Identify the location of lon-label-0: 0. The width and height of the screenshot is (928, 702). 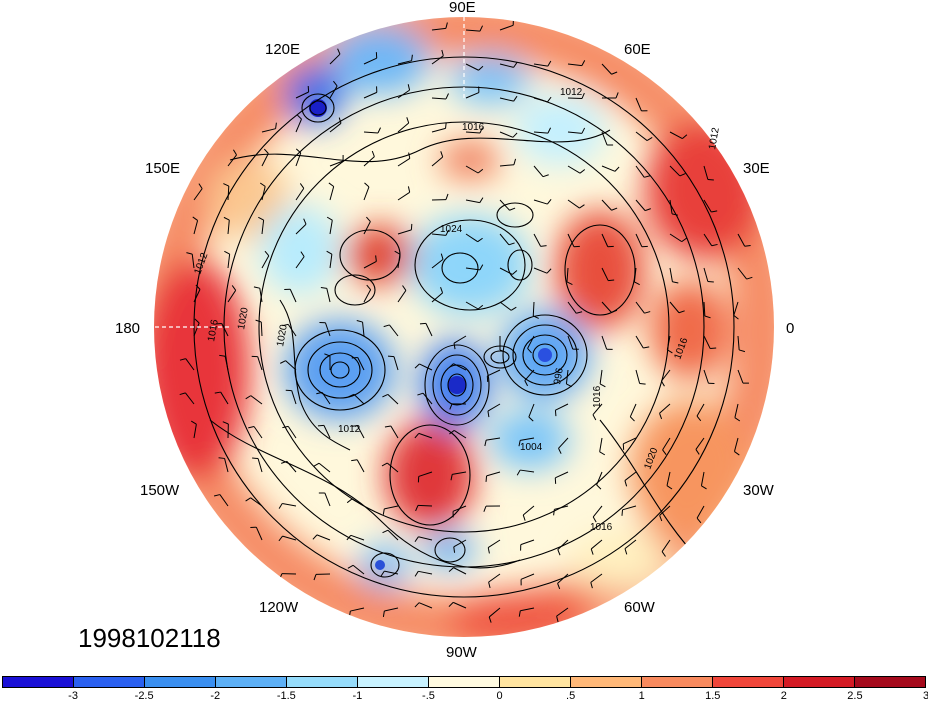
(790, 328).